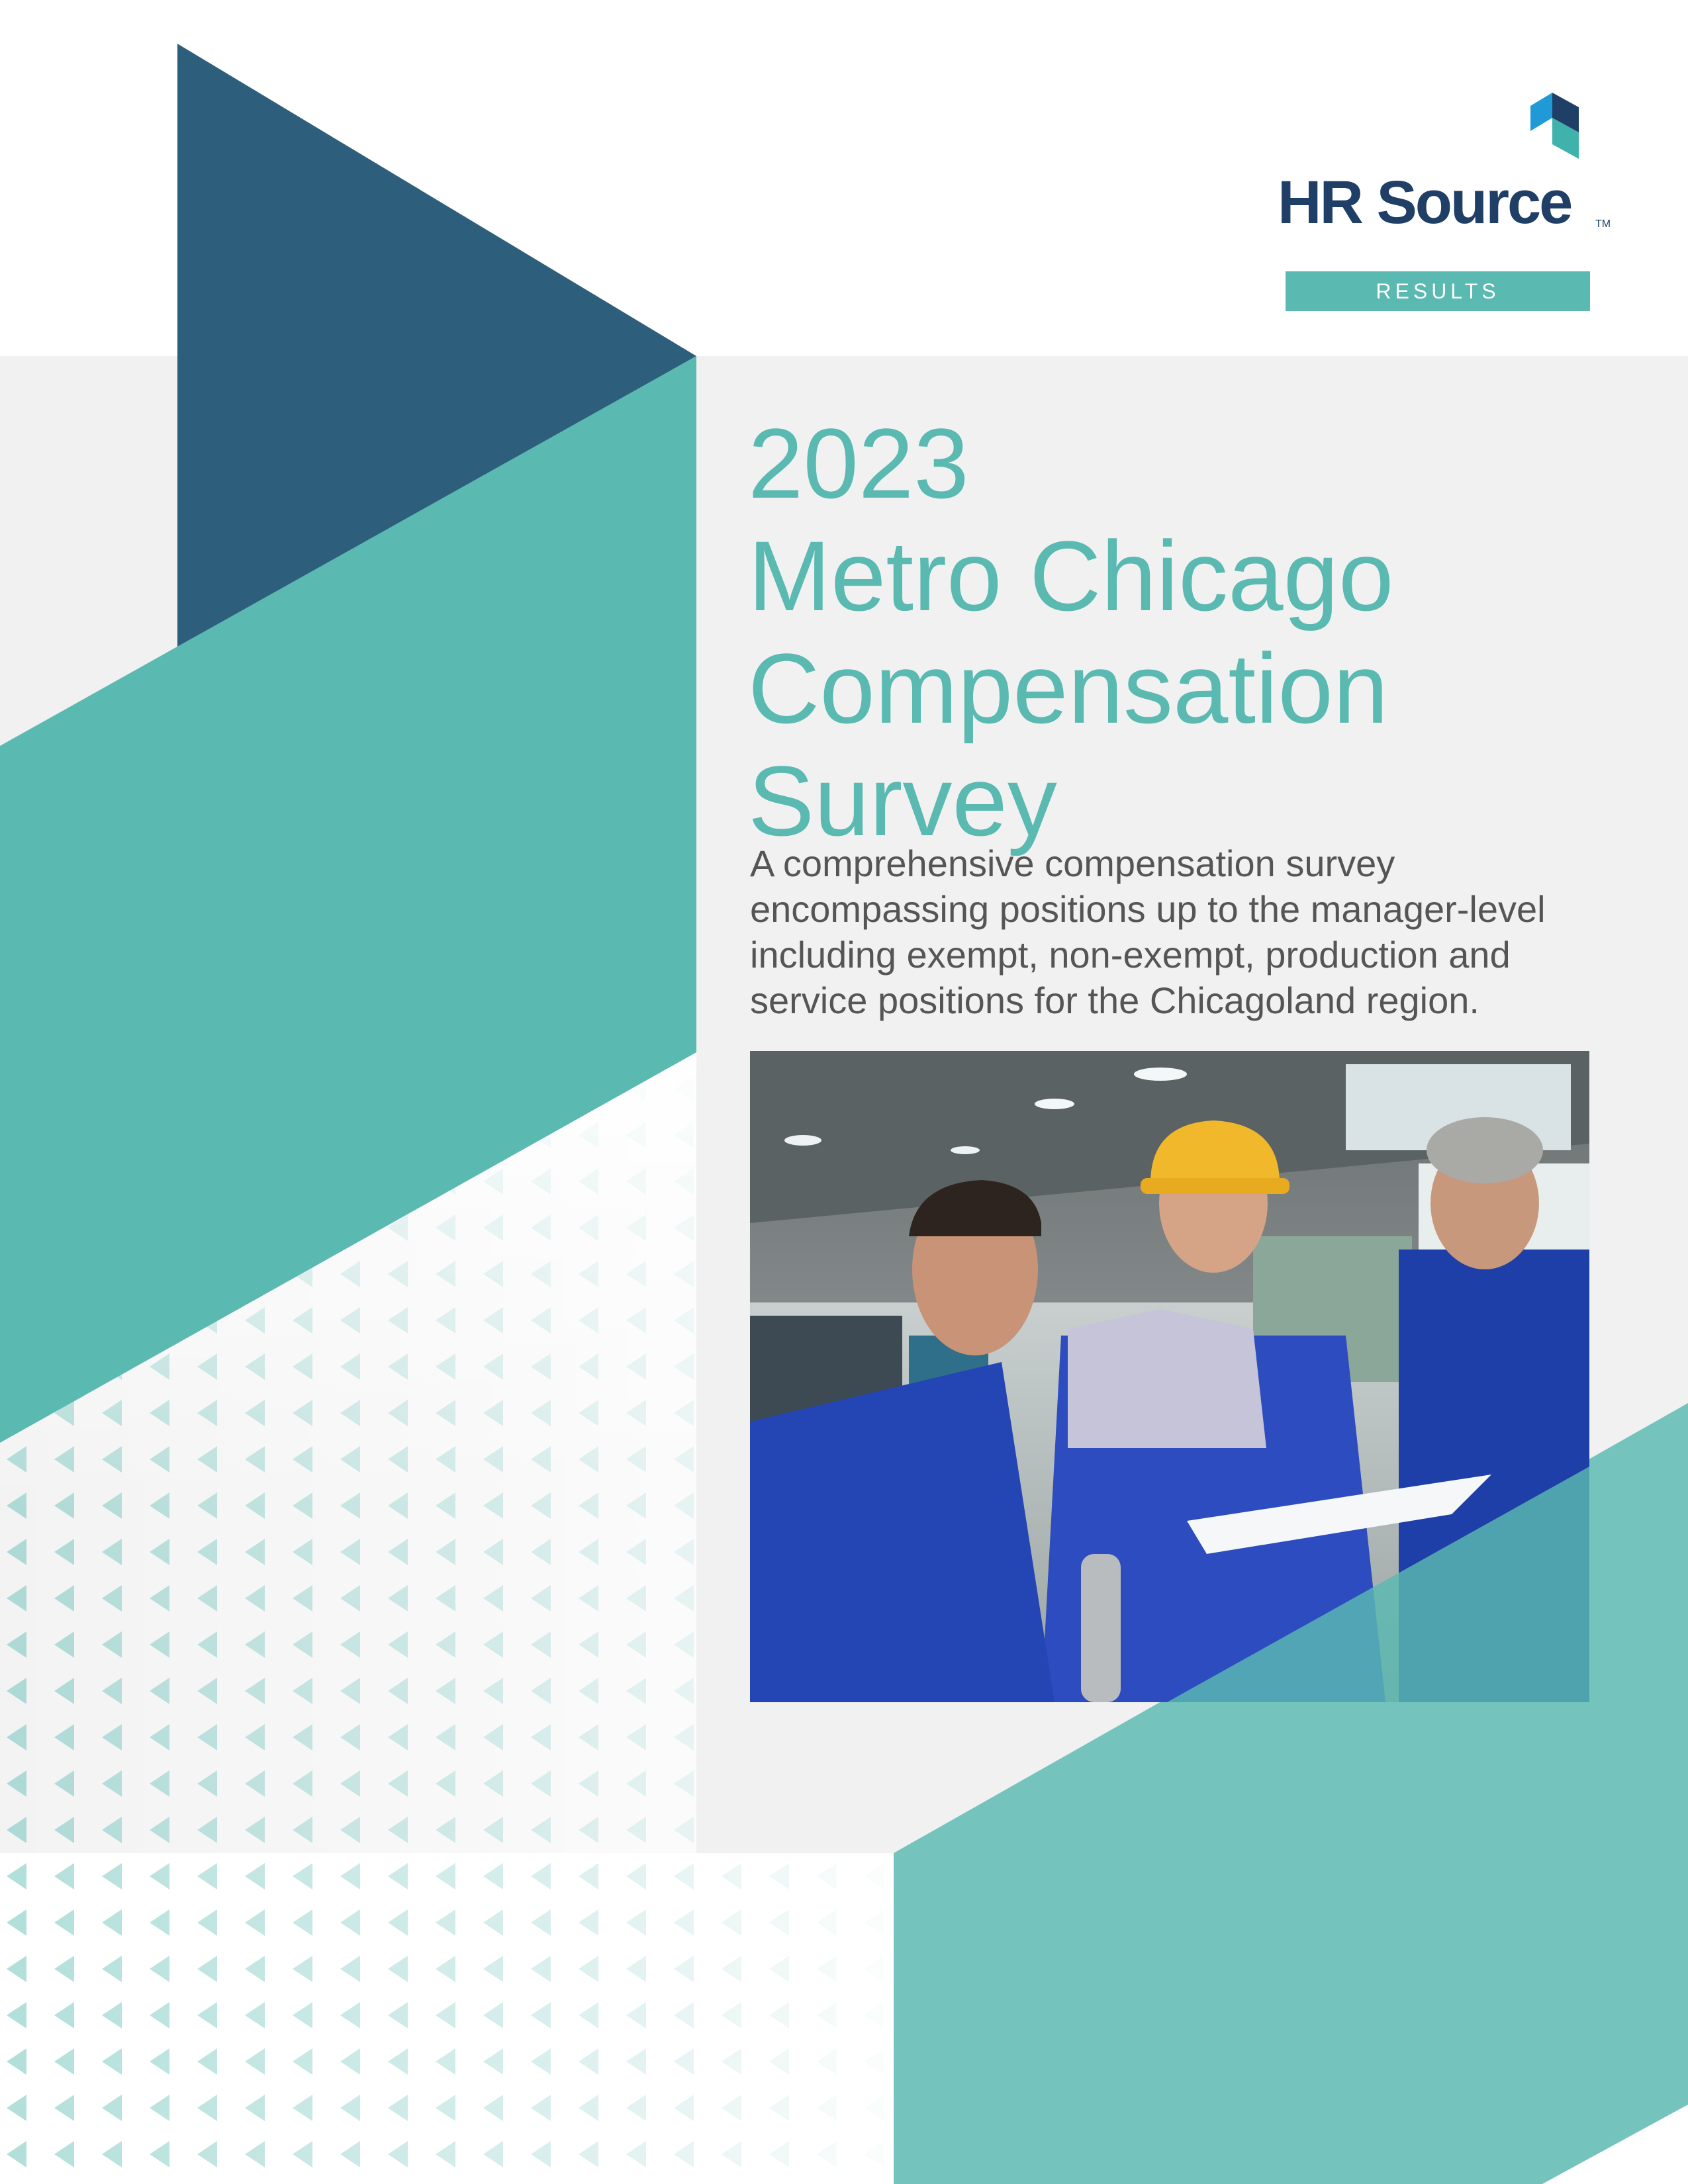  I want to click on title-line-4: Survey, so click(902, 800).